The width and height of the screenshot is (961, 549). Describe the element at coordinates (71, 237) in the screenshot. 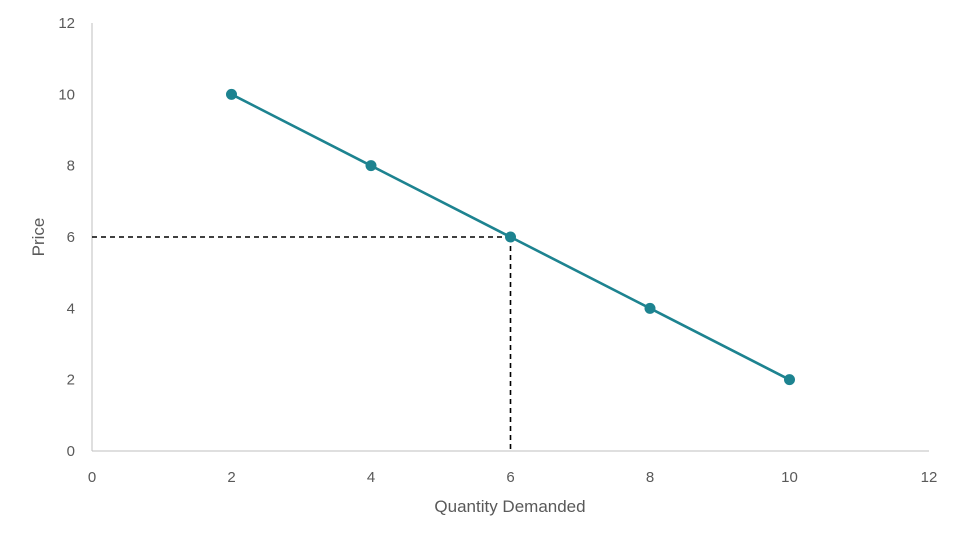

I see `y-tick-label: 6` at that location.